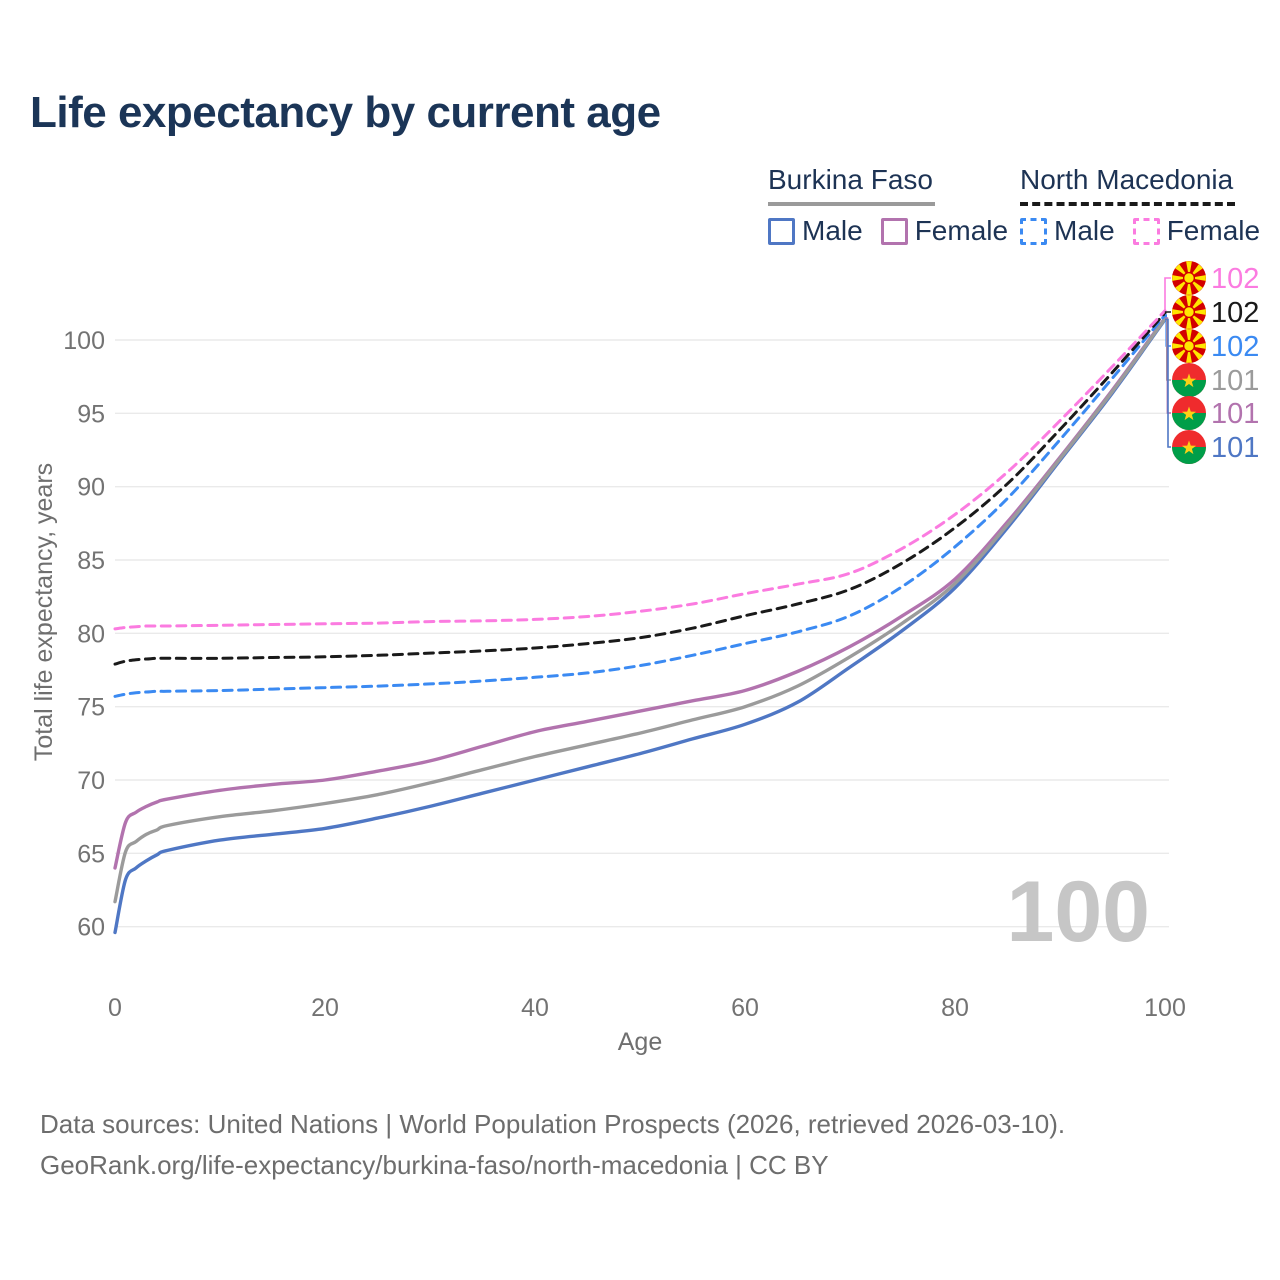 Image resolution: width=1280 pixels, height=1280 pixels. Describe the element at coordinates (1146, 231) in the screenshot. I see `nm-female-swatch-icon` at that location.